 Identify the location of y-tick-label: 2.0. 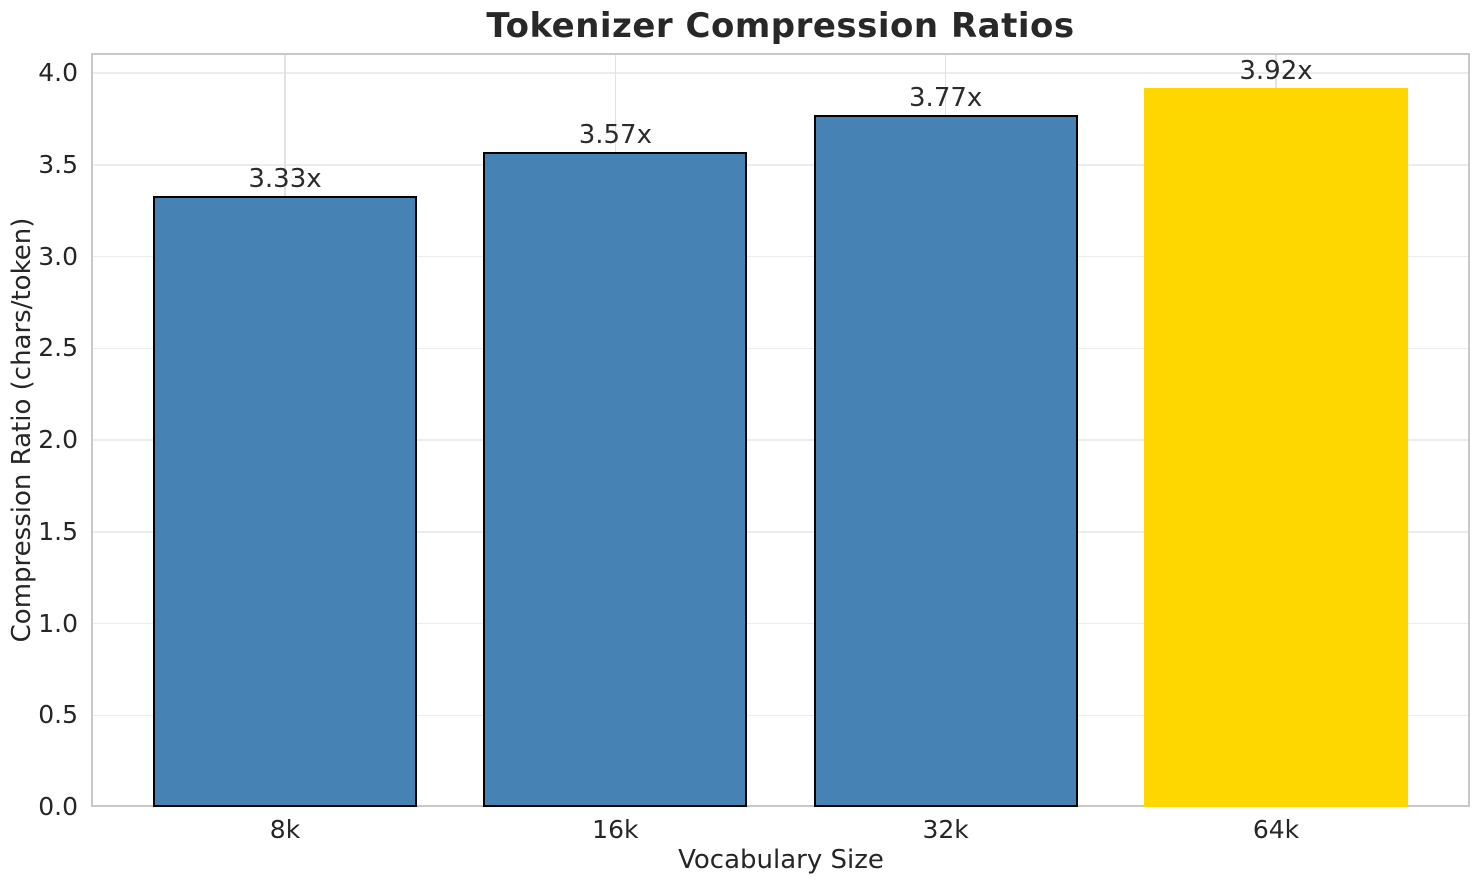
(58, 440).